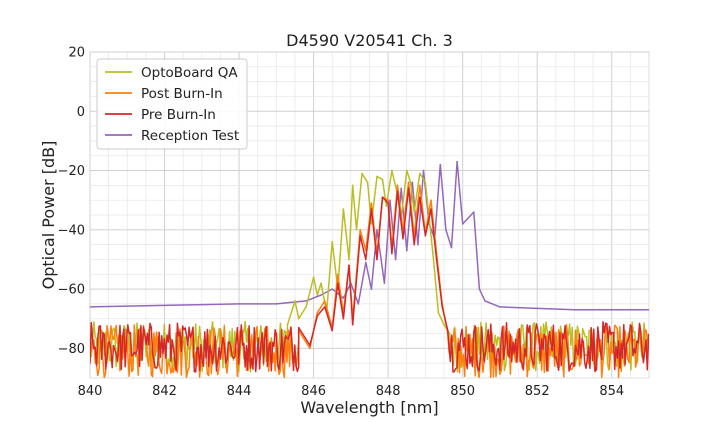 The image size is (720, 432). What do you see at coordinates (388, 391) in the screenshot?
I see `x-tick-label: 848` at bounding box center [388, 391].